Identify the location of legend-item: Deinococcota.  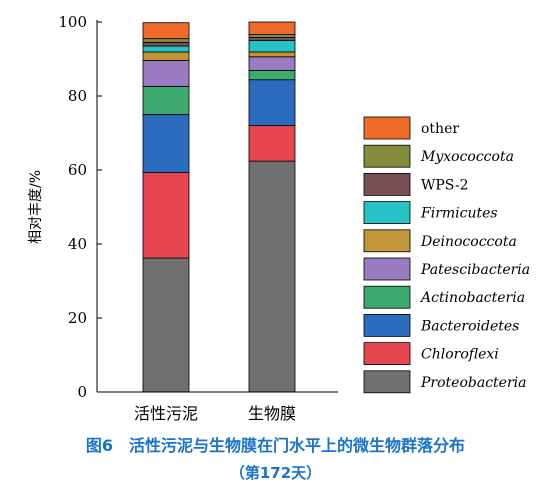
(440, 241).